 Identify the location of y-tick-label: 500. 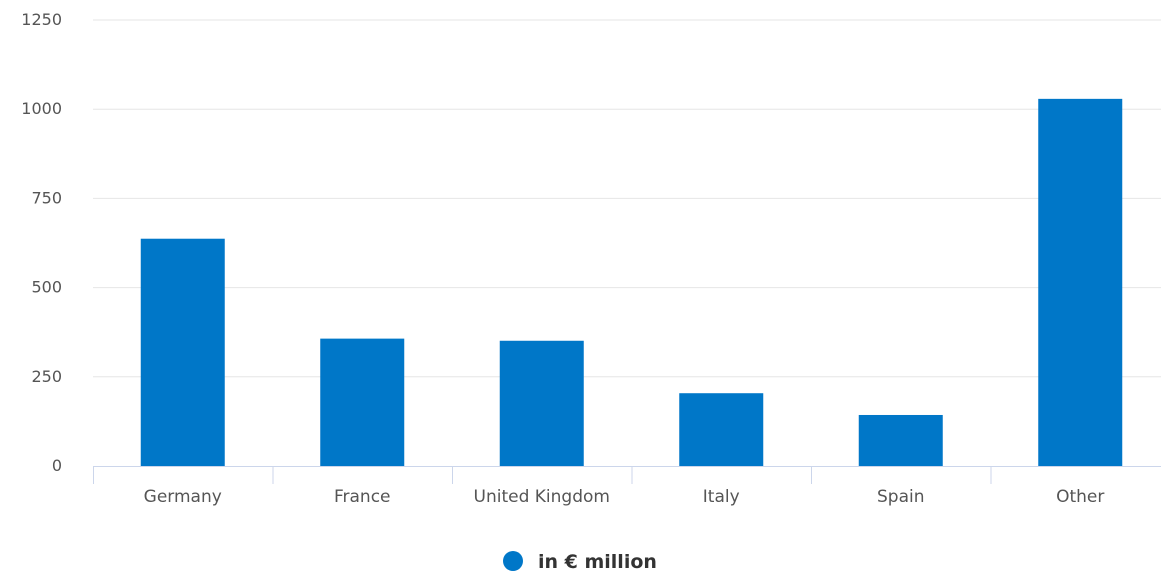
(46, 287).